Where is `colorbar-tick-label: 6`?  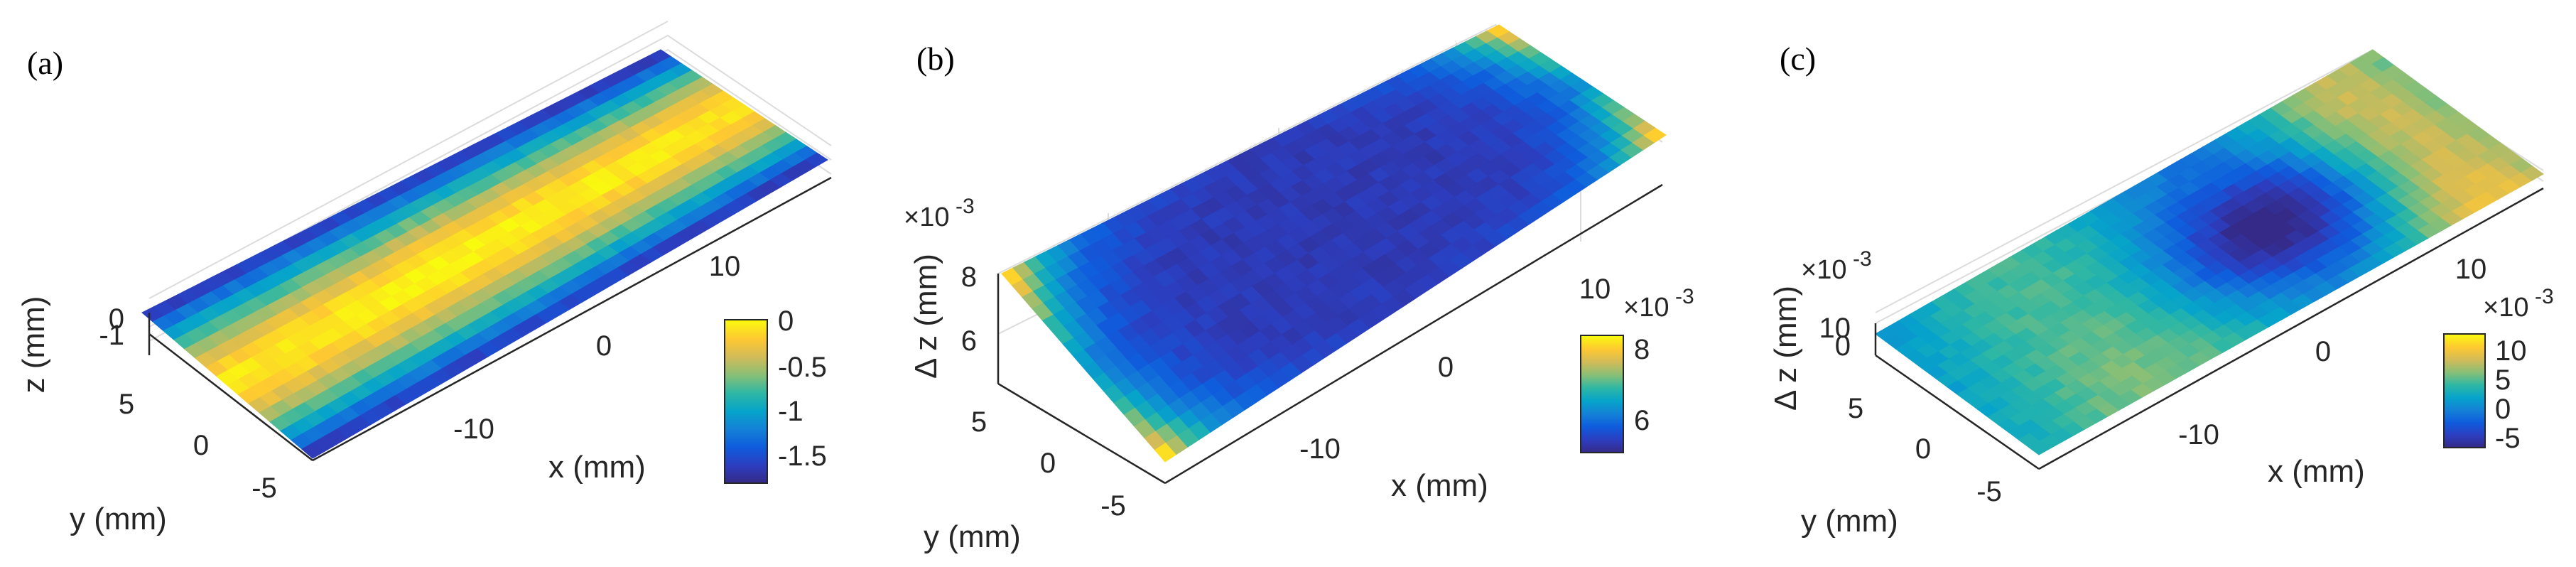
colorbar-tick-label: 6 is located at coordinates (1642, 420).